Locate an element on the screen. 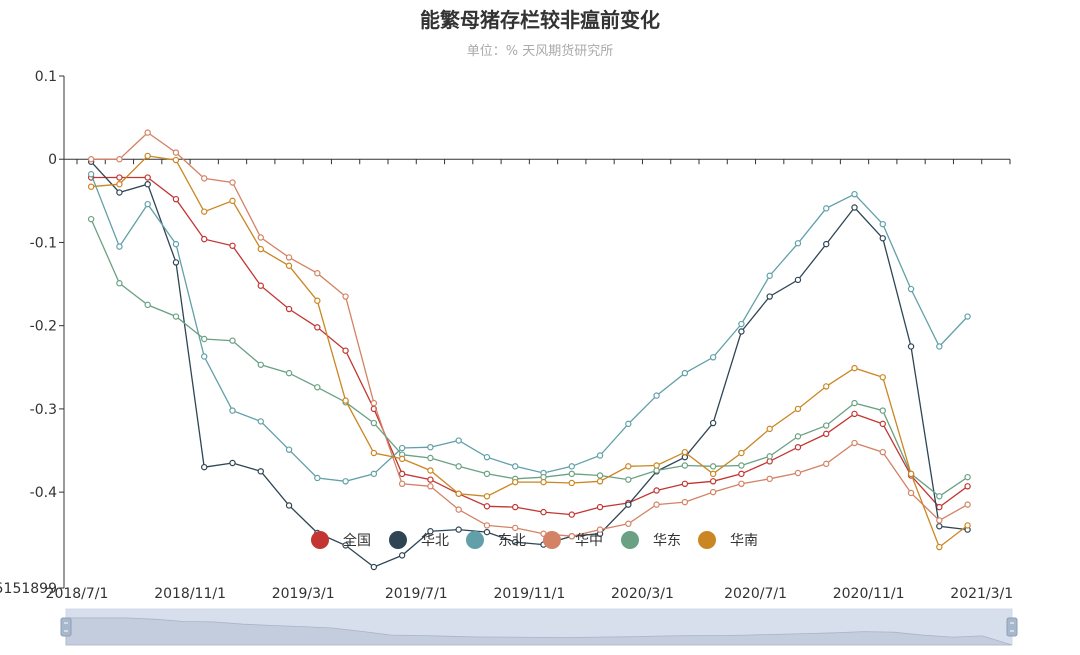  legend-item-华东: 华东 is located at coordinates (651, 540).